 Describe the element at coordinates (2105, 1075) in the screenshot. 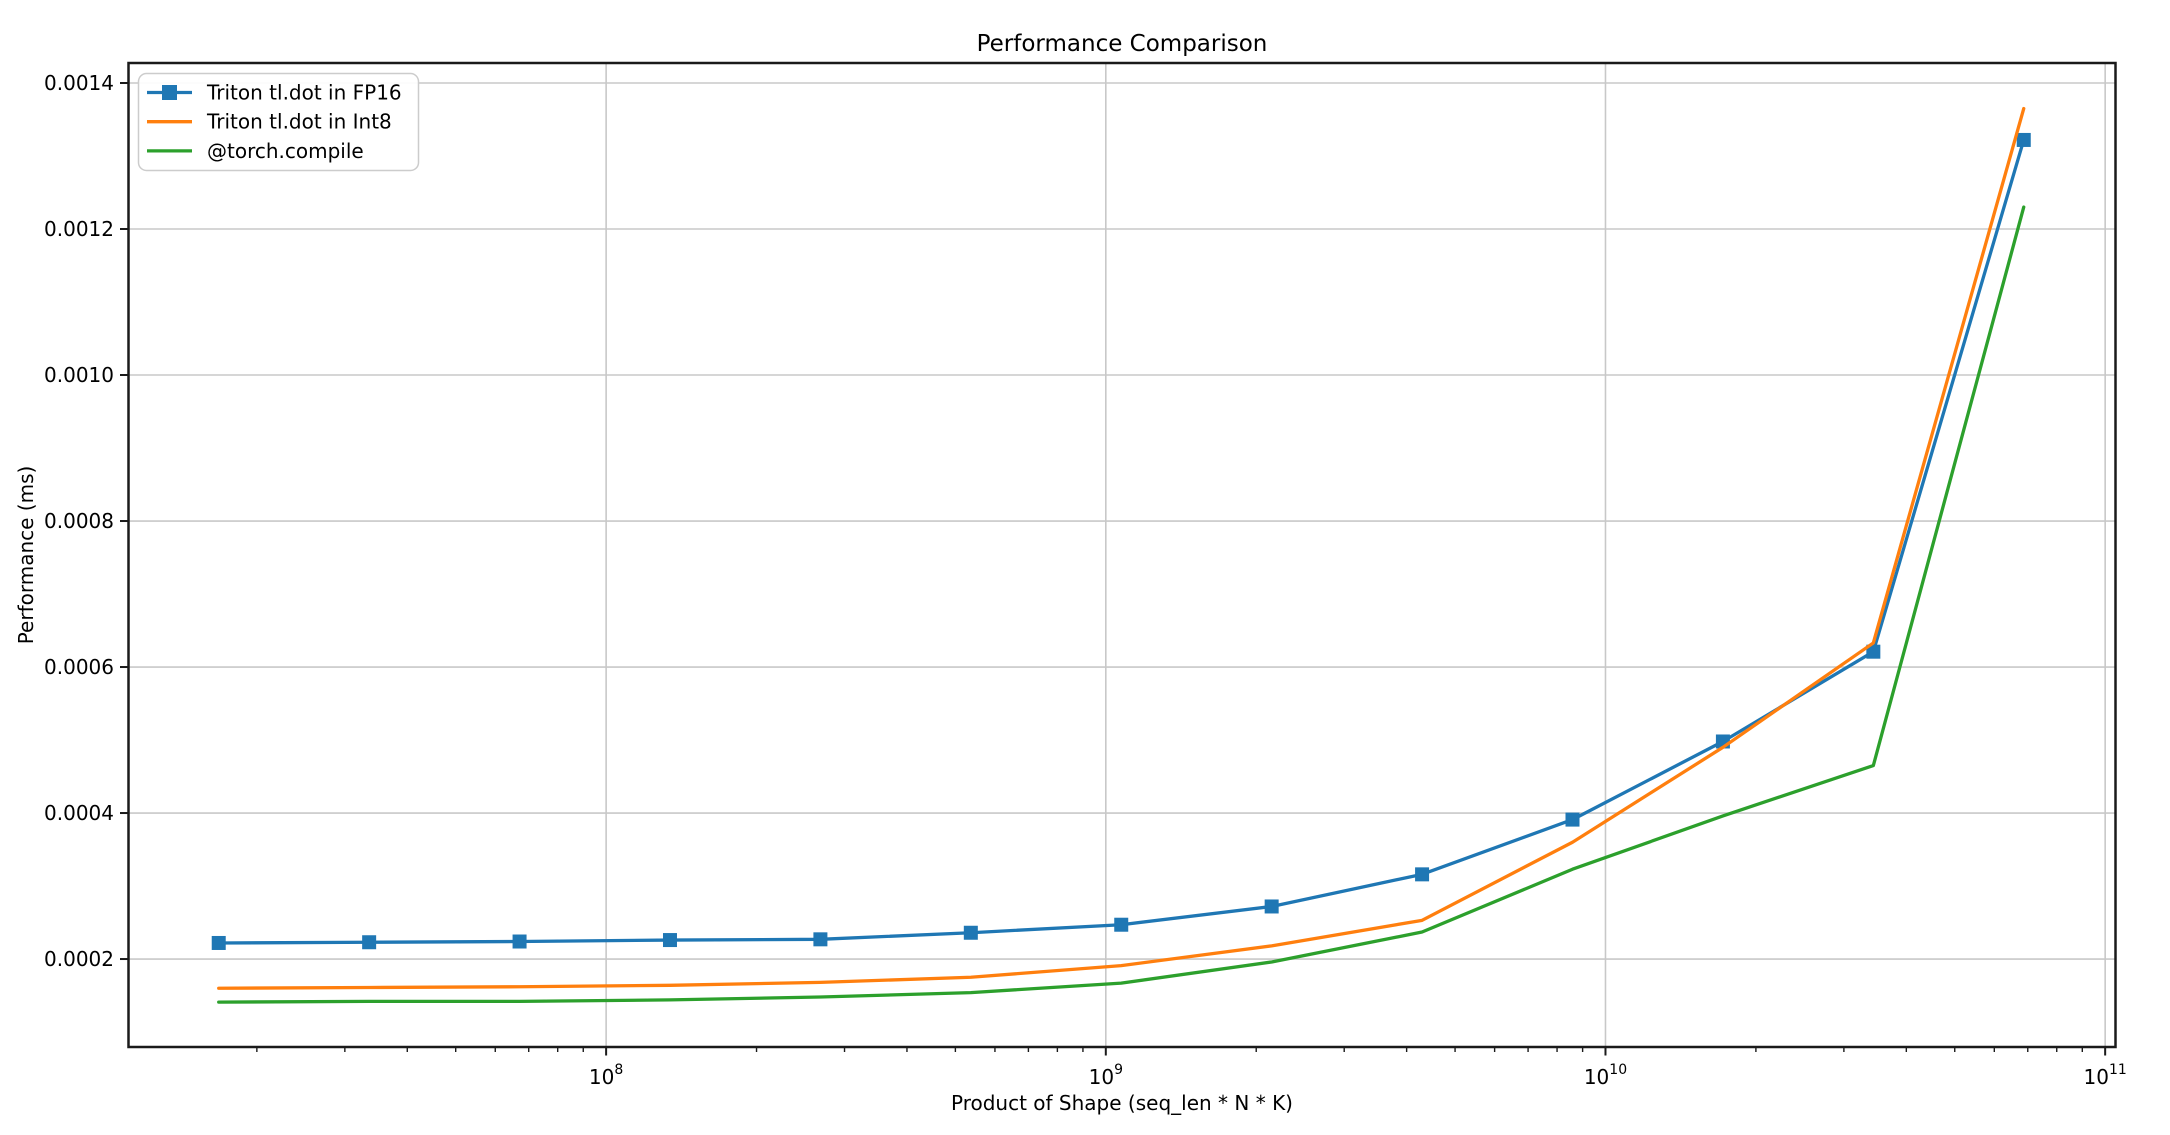

I see `x-tick-label: 10¹¹` at that location.